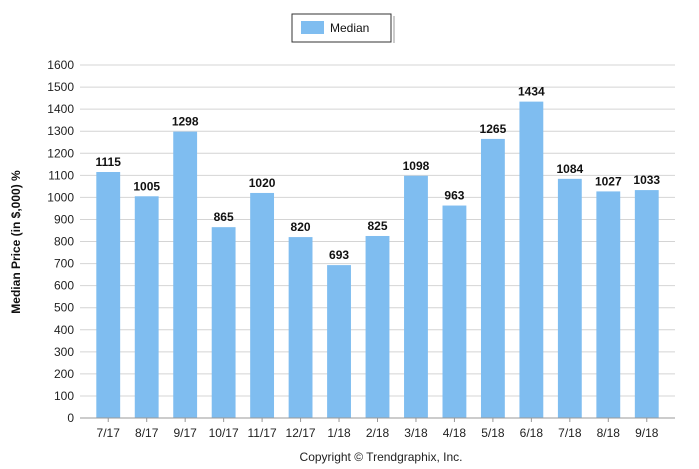  What do you see at coordinates (493, 129) in the screenshot?
I see `data-label-5/18: 1265` at bounding box center [493, 129].